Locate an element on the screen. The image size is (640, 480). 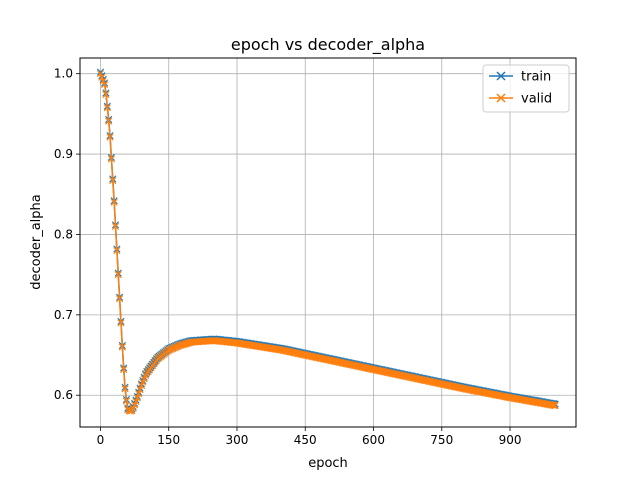
y-axis-label: decoder_alpha is located at coordinates (36, 241).